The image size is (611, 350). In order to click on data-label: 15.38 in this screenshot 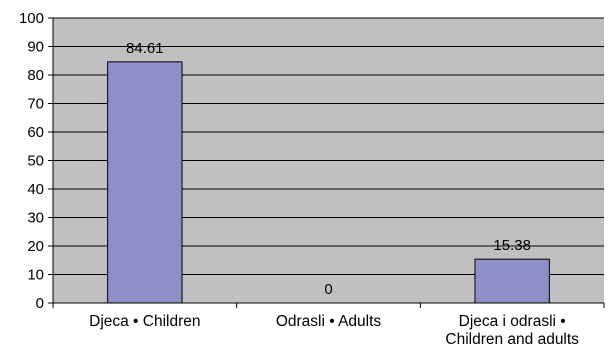, I will do `click(512, 245)`.